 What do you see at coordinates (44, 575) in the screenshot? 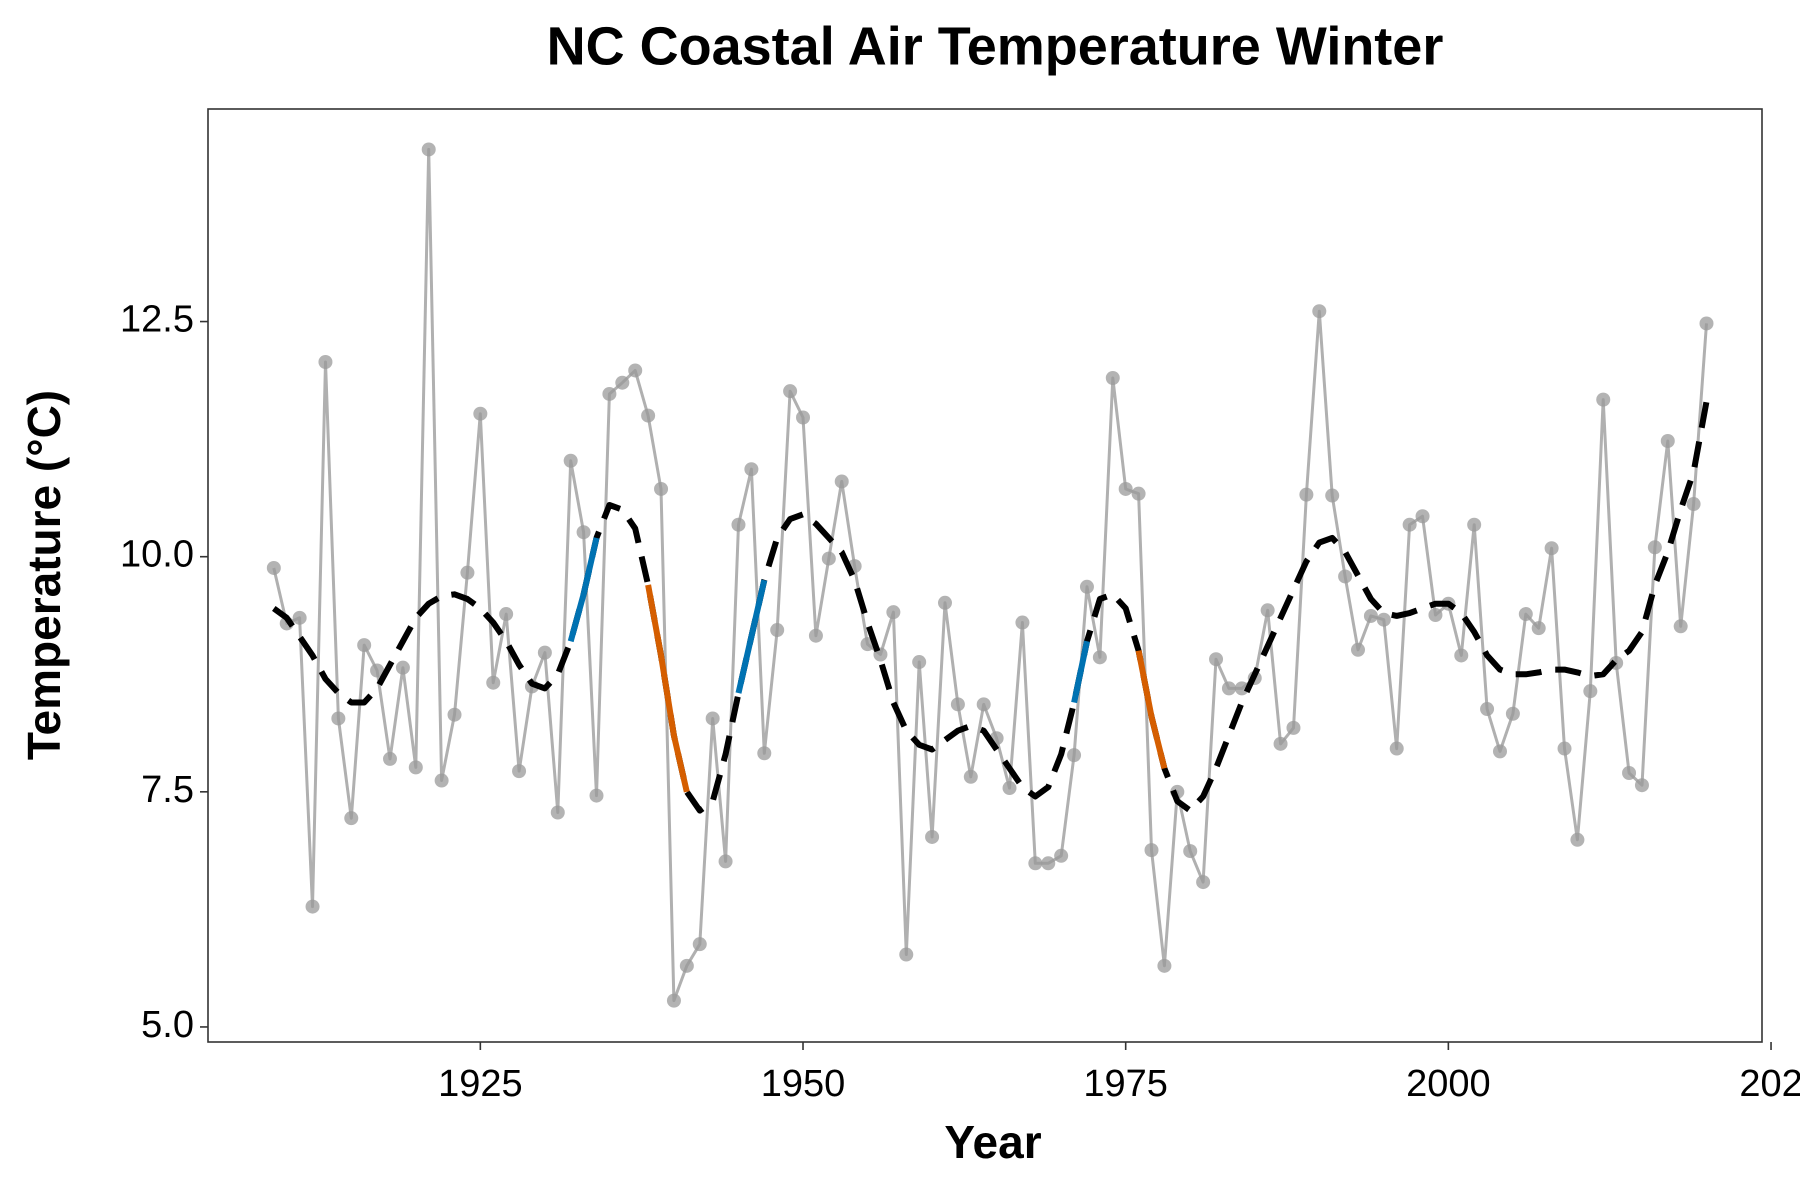
I see `y-axis-title: Temperature (°C)` at bounding box center [44, 575].